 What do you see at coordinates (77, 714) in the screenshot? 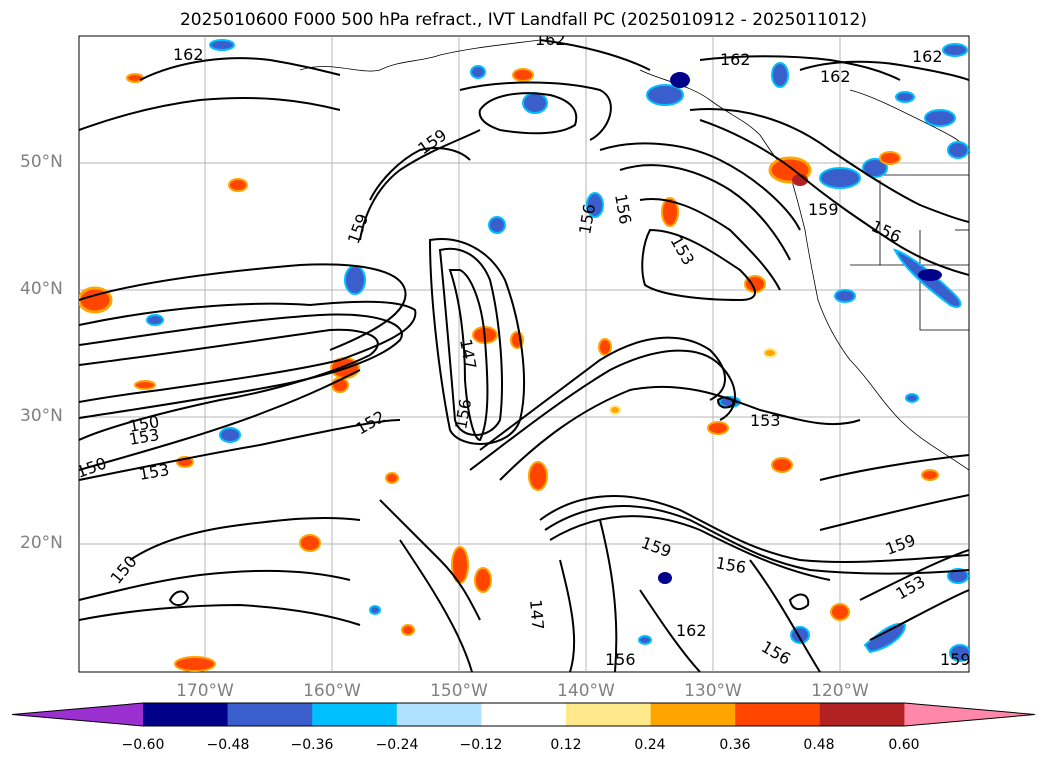
I see `colorbar-extend-min` at bounding box center [77, 714].